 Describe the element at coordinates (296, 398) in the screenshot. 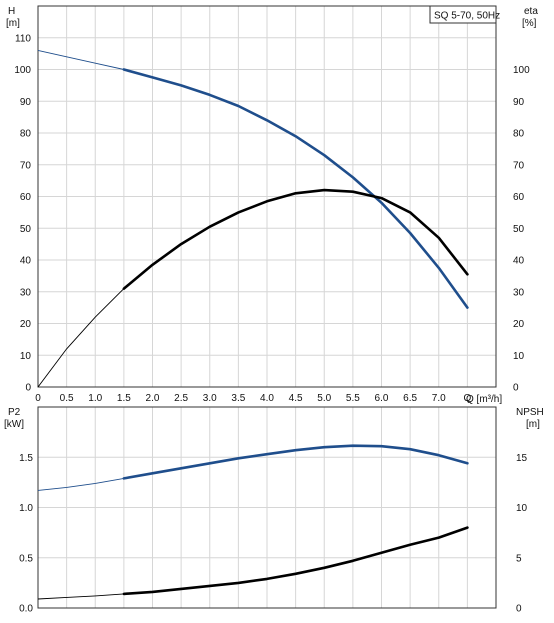

I see `x-tick-label: 4.5` at that location.